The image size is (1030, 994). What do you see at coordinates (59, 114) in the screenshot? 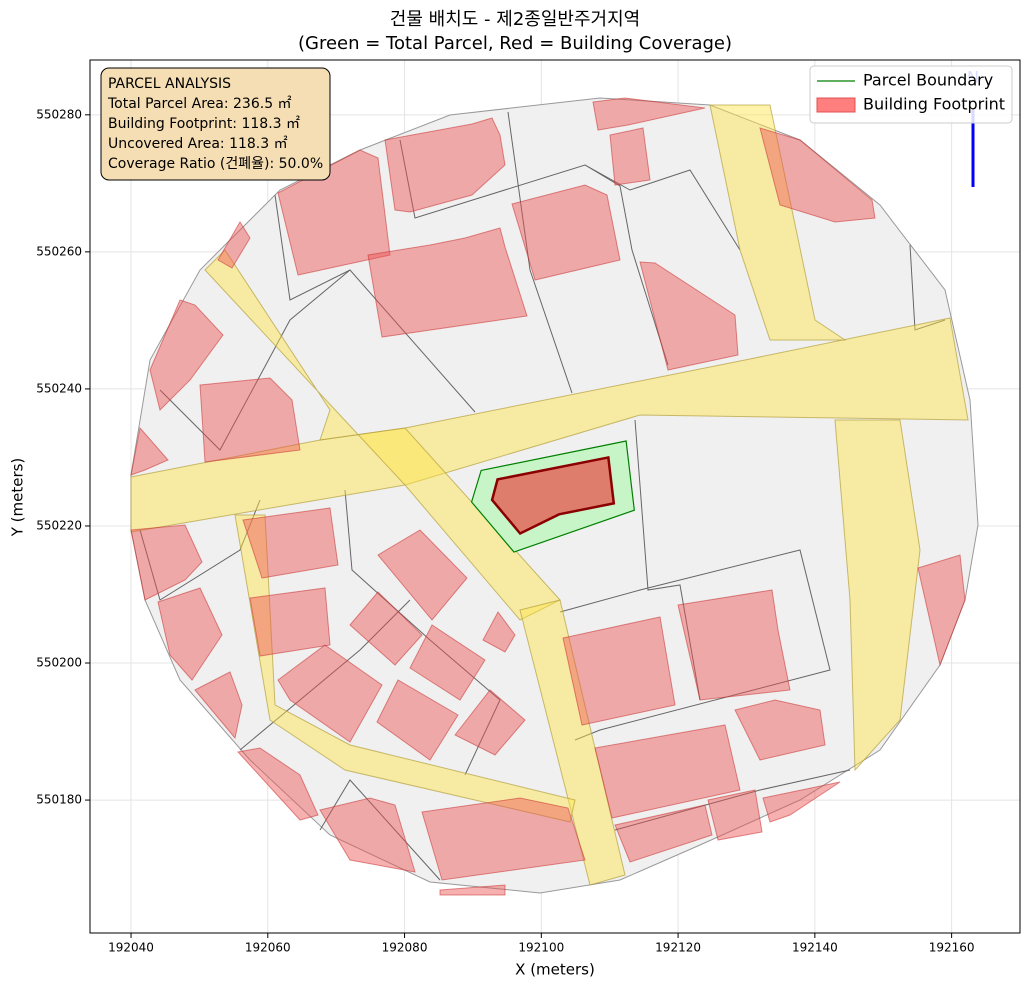
I see `y-tick-label: 550280` at bounding box center [59, 114].